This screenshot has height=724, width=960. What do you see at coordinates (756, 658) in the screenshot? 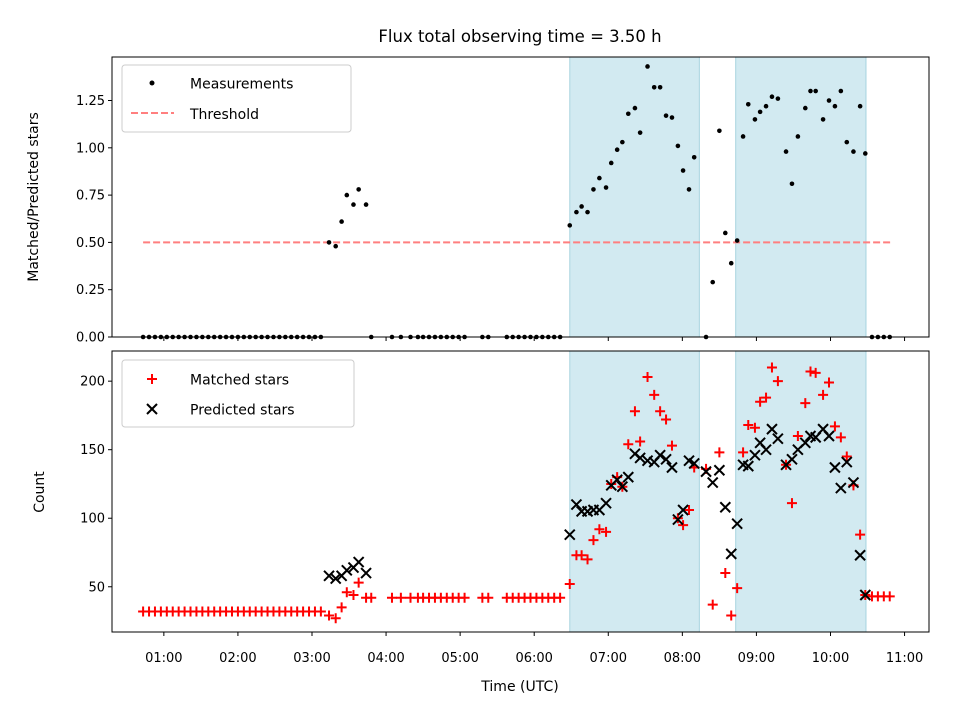
I see `x-tick-label: 09:00` at bounding box center [756, 658].